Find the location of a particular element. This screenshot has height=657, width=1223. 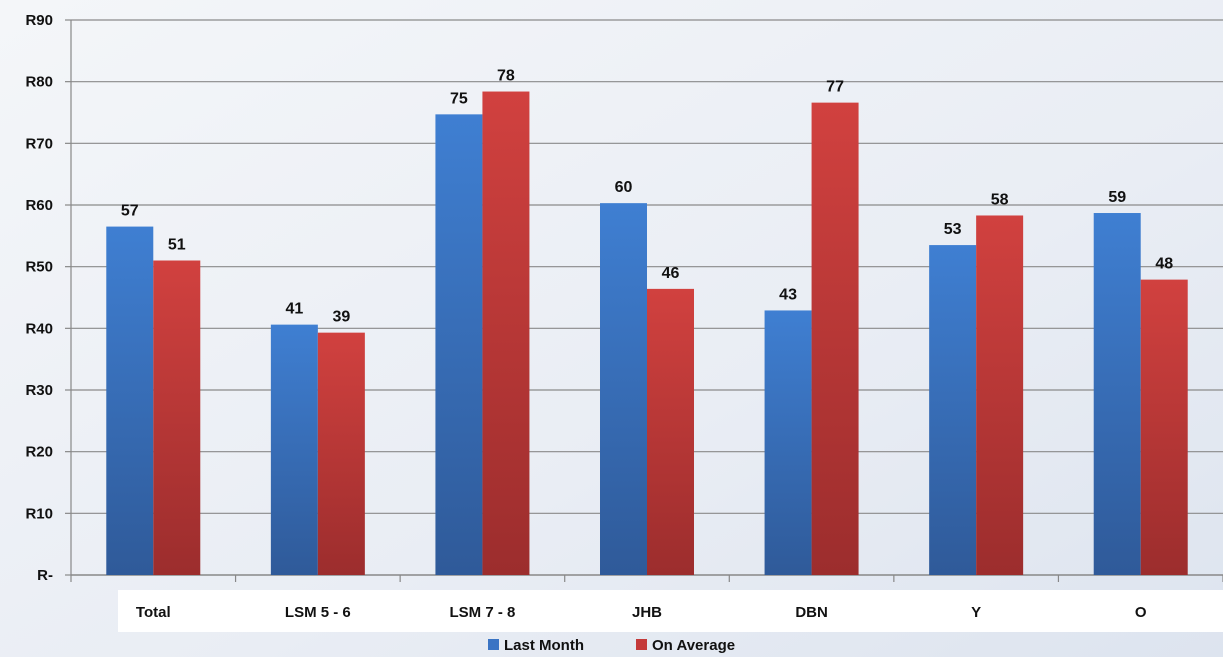

data-label: 59 is located at coordinates (1117, 197).